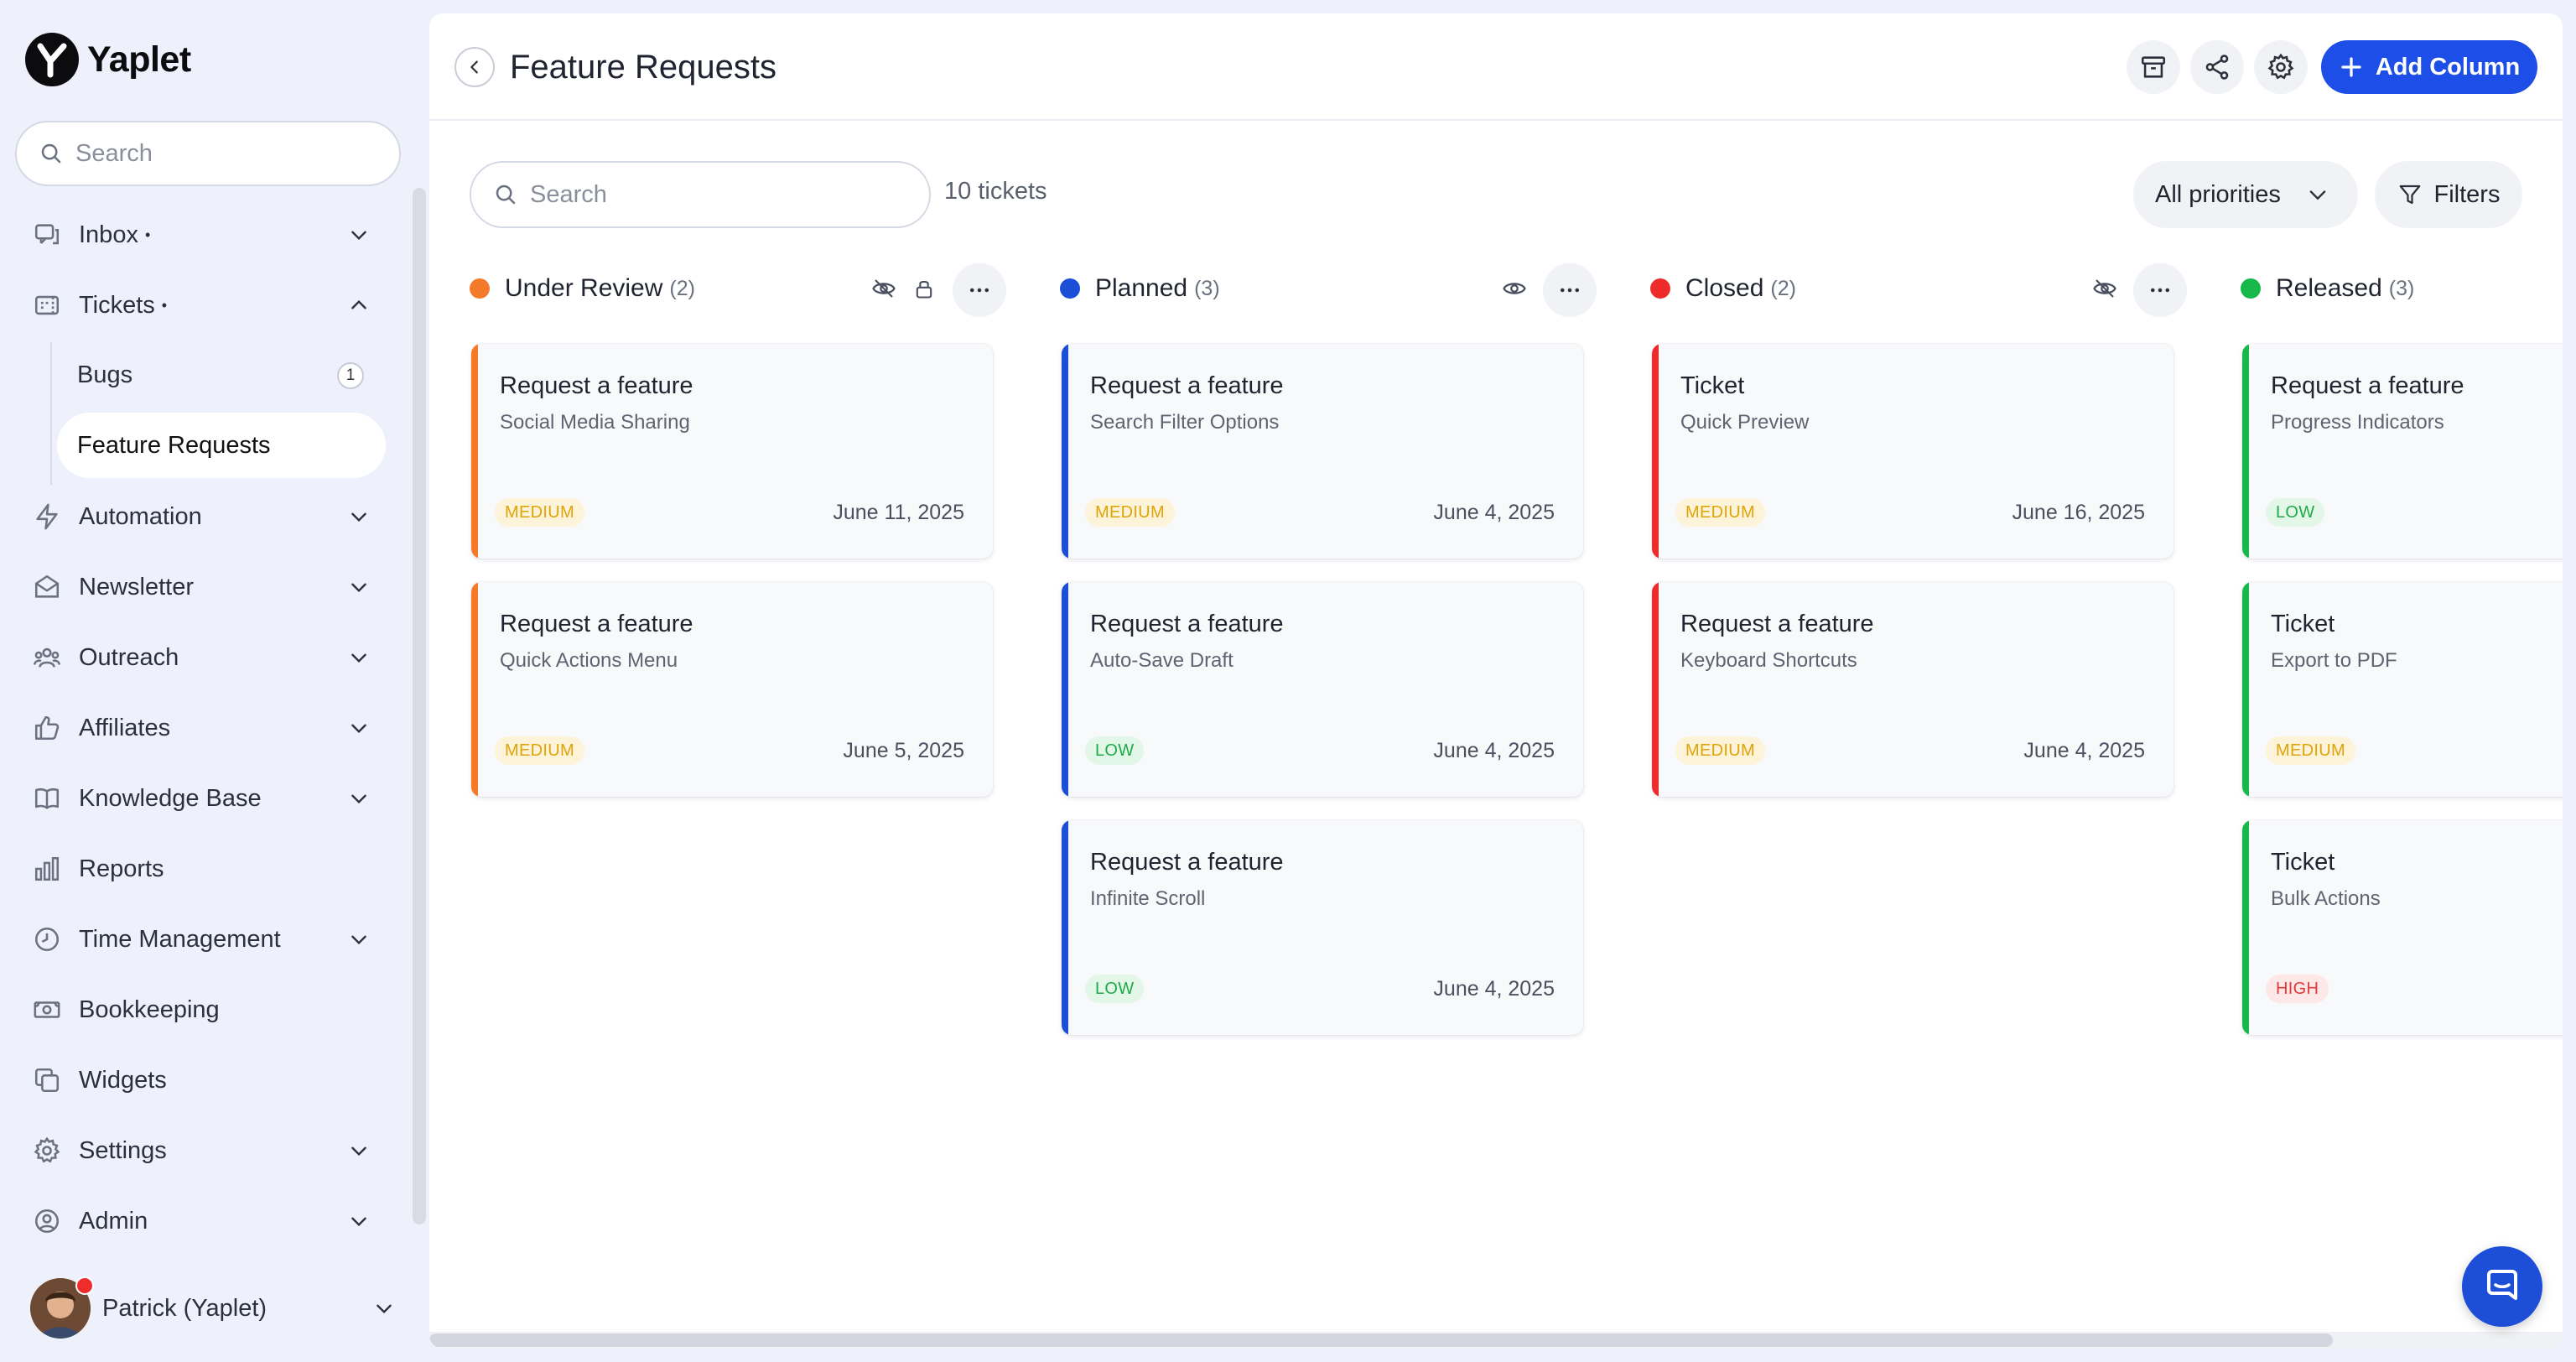  I want to click on sidebar-item-admin: Admin, so click(202, 1221).